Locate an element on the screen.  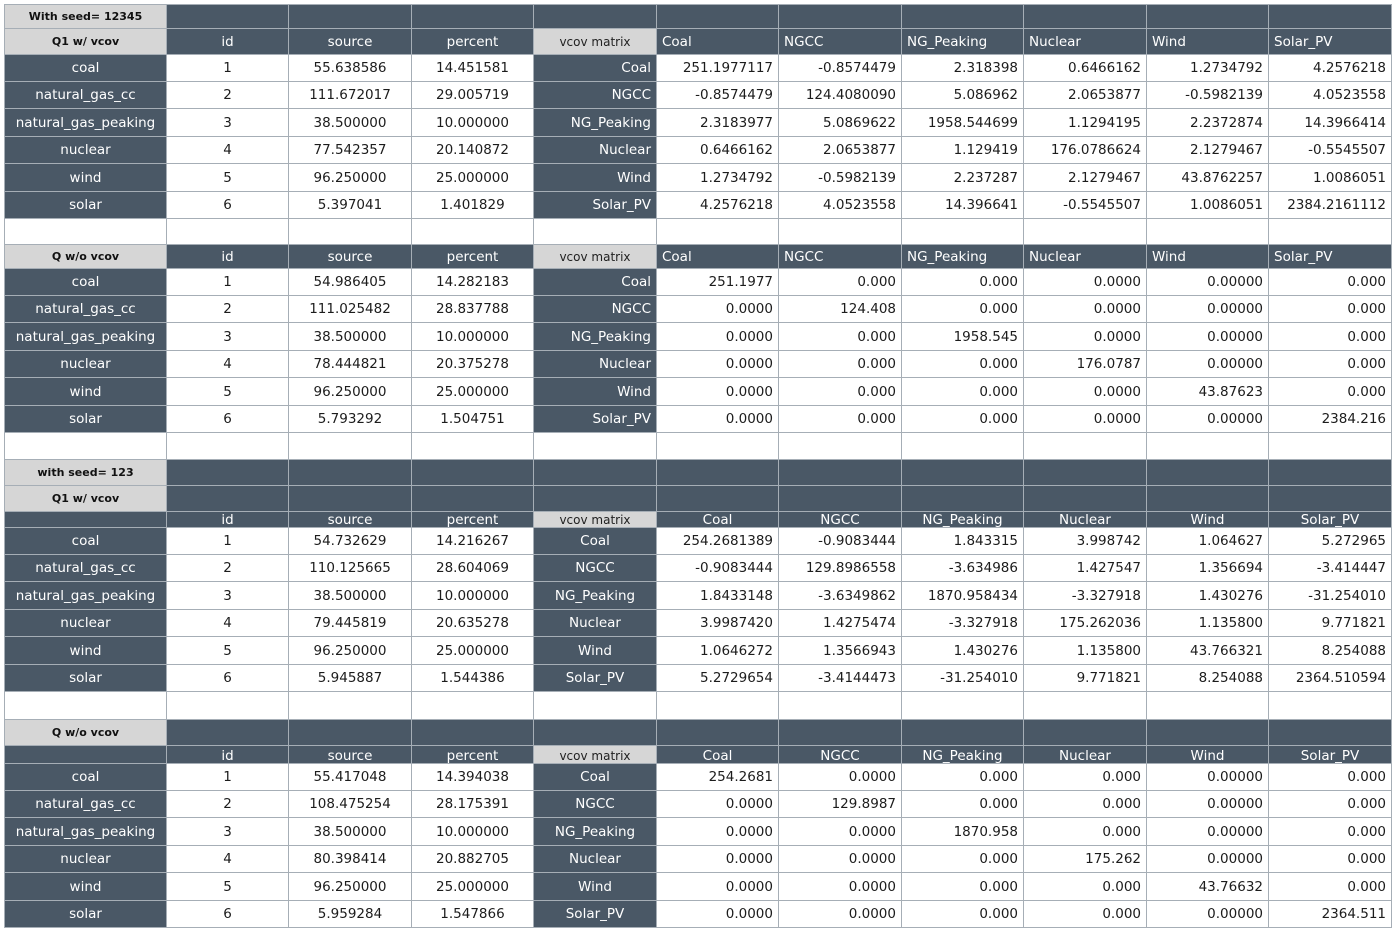
percent-cell: 20.140872 is located at coordinates (472, 150).